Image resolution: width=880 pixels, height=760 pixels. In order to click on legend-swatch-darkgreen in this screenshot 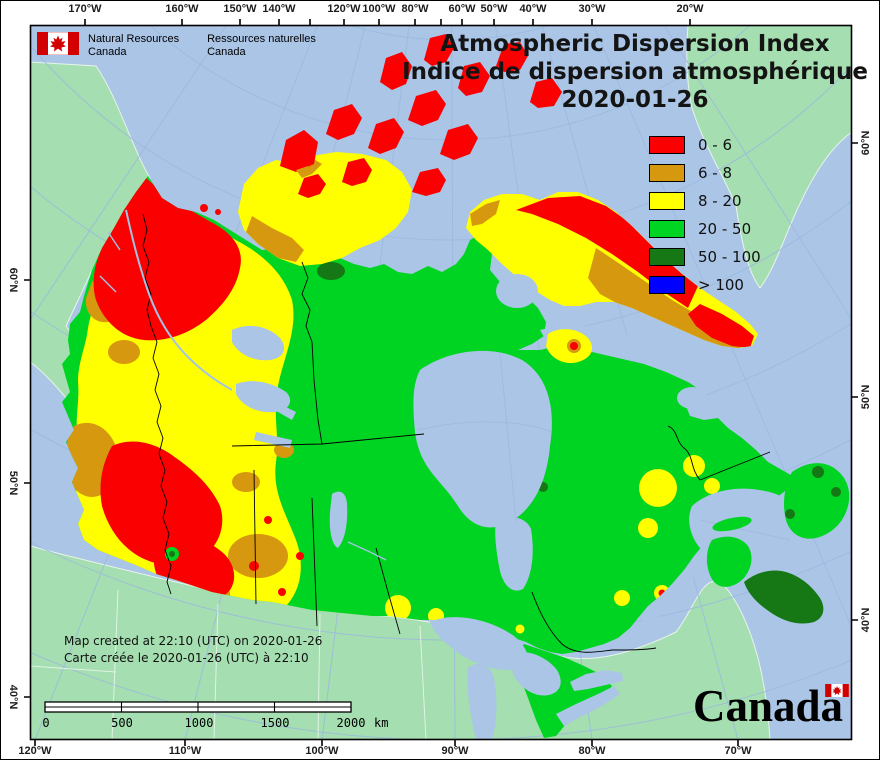, I will do `click(667, 257)`.